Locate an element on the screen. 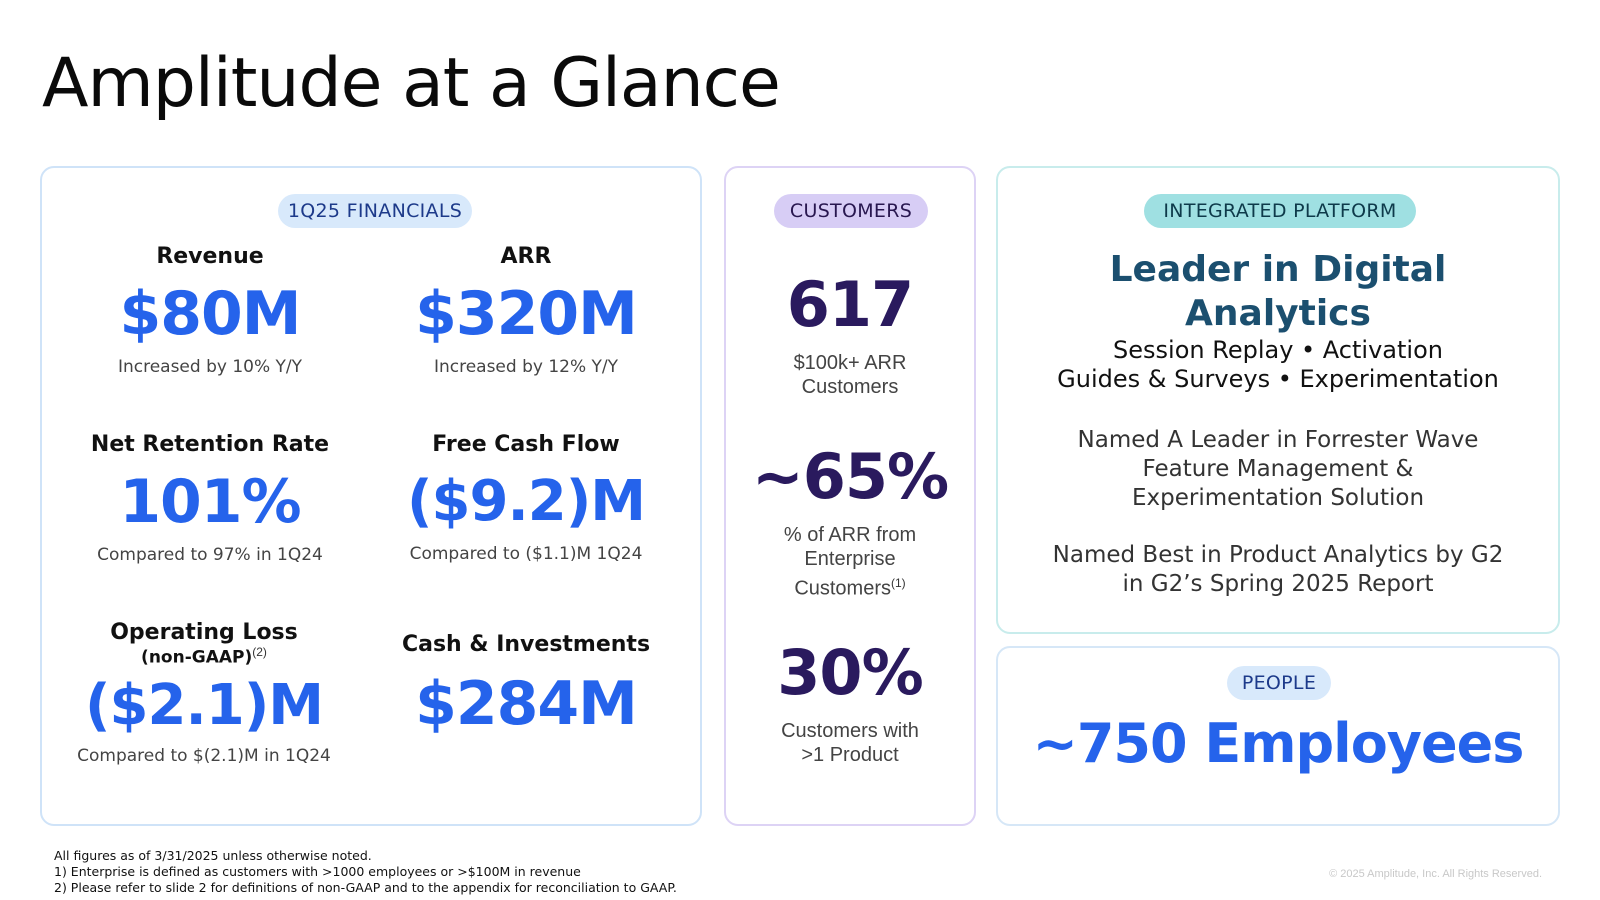 This screenshot has height=900, width=1600. operating-loss-value: ($2.1)M is located at coordinates (204, 706).